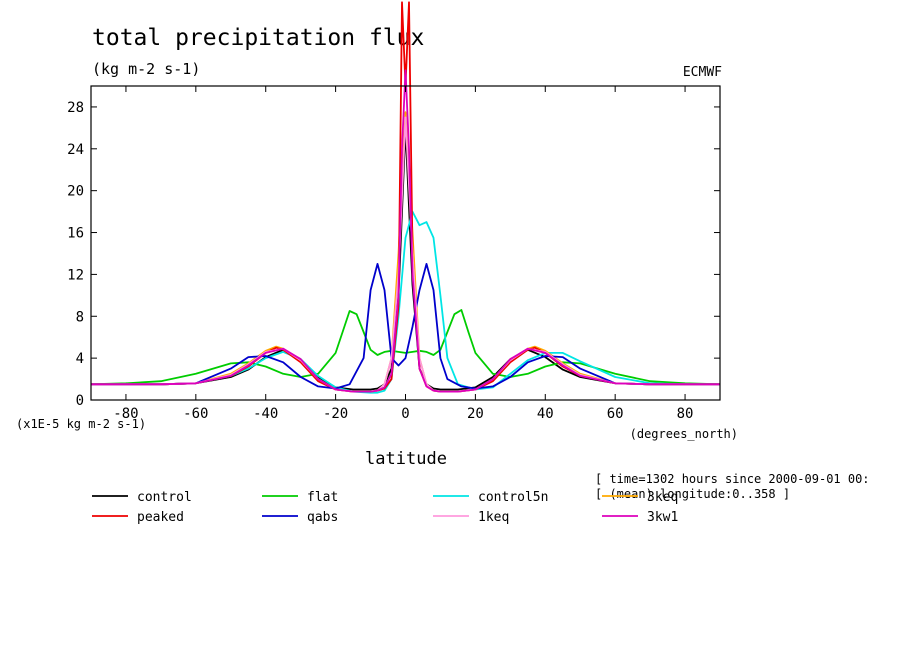  I want to click on x-tick-label: 0, so click(405, 414).